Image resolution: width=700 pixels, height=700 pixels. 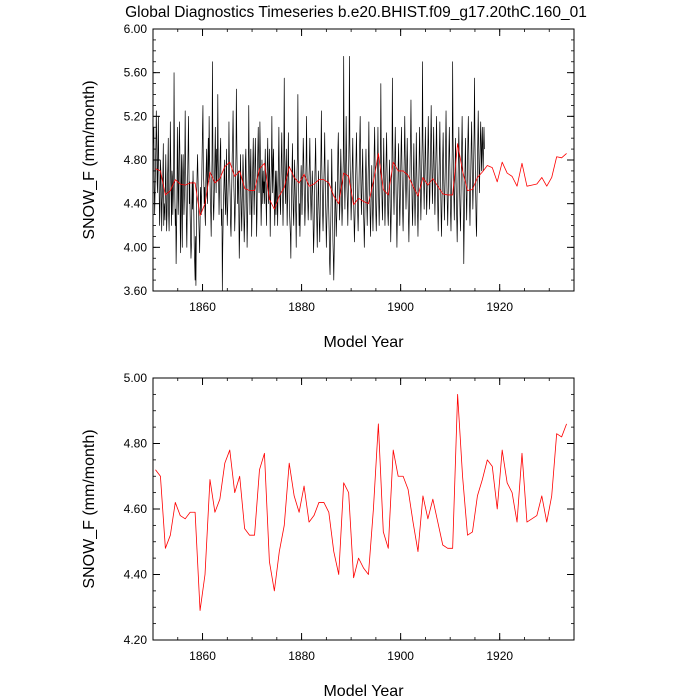 What do you see at coordinates (136, 29) in the screenshot?
I see `y-tick-label: 6.00` at bounding box center [136, 29].